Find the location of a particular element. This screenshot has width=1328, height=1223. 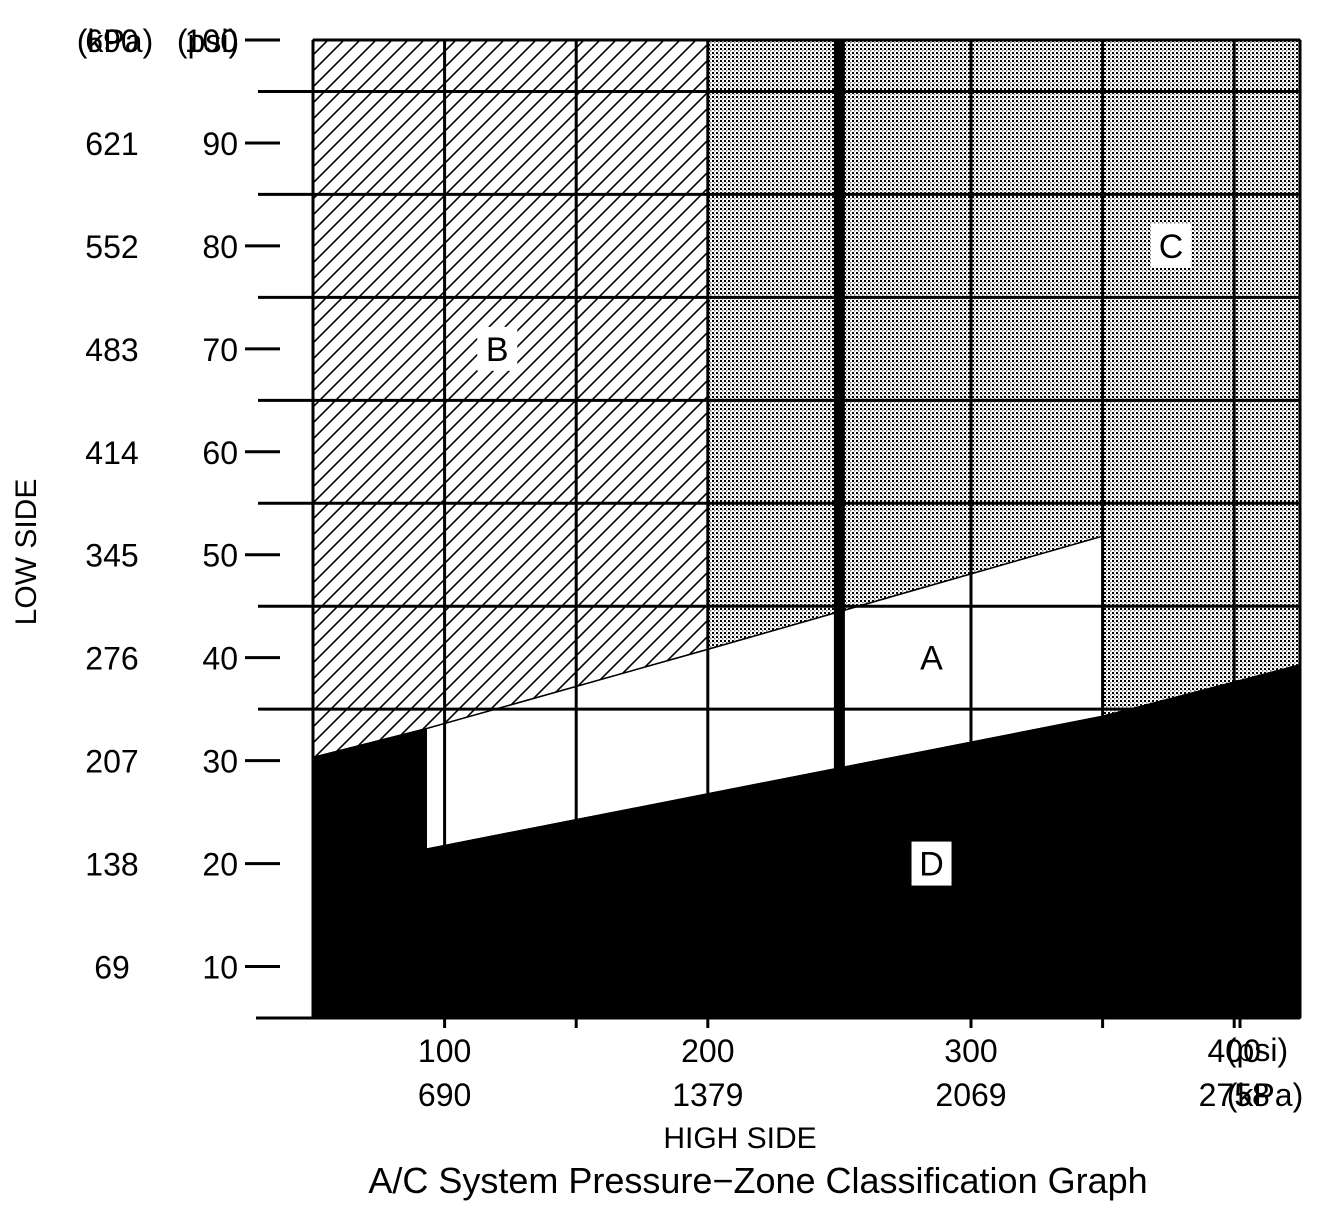

zone-d-label-bg is located at coordinates (931, 863).